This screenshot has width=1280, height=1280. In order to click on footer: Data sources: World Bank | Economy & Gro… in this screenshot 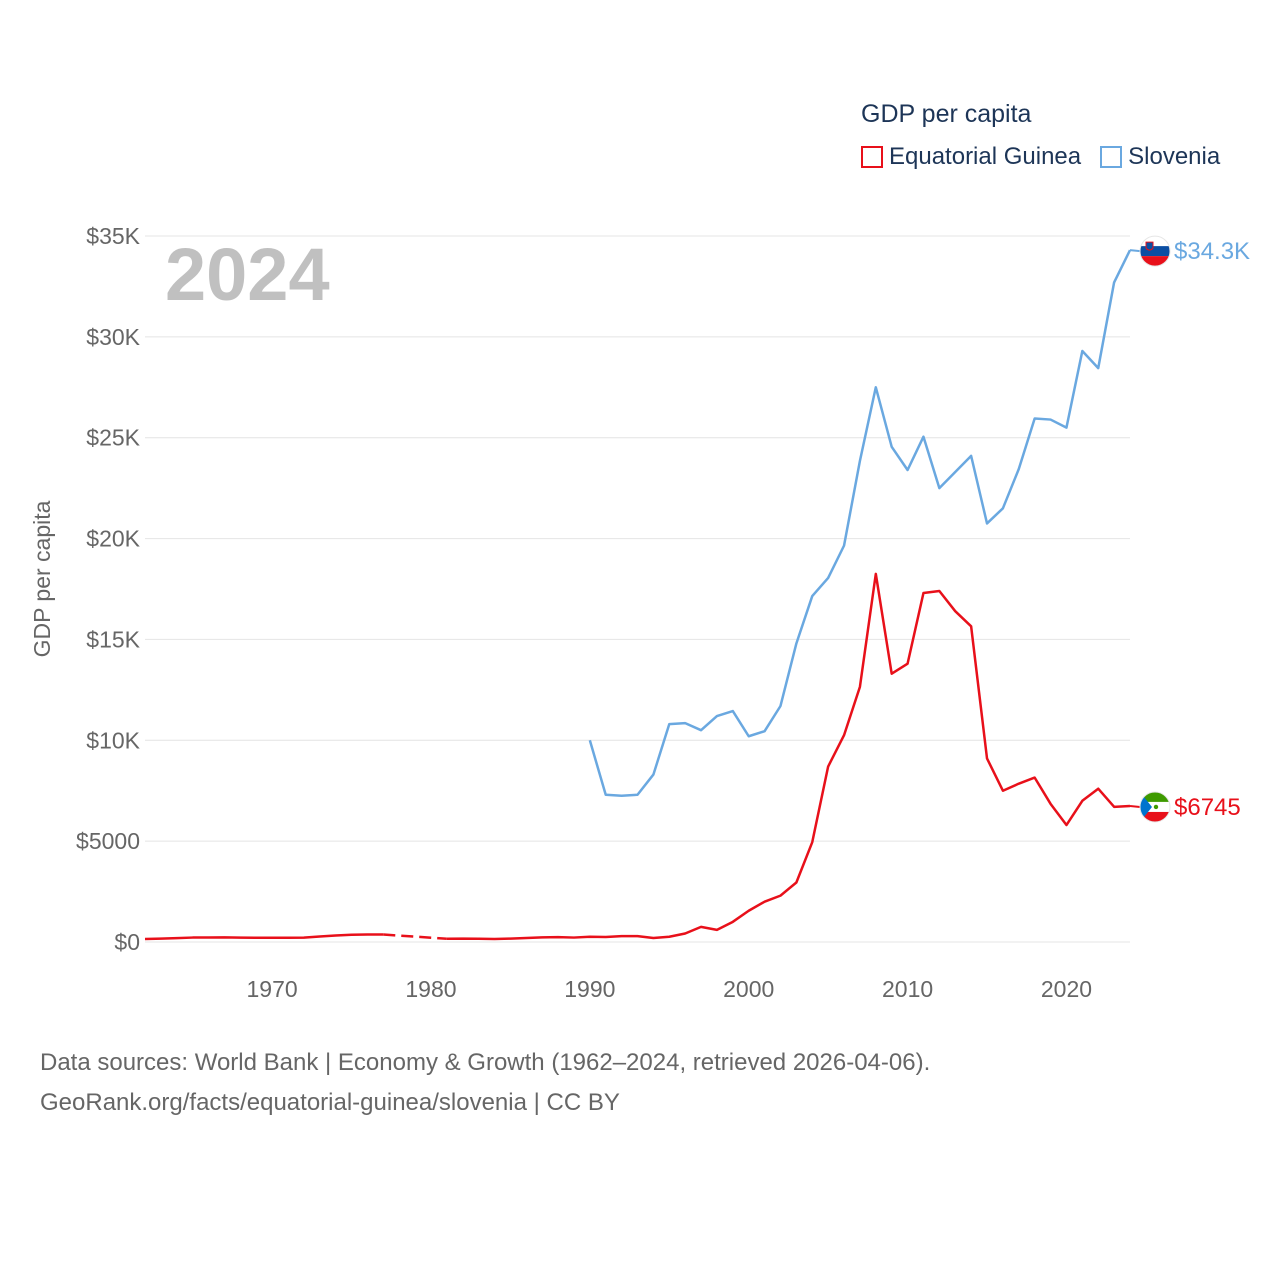, I will do `click(485, 1083)`.